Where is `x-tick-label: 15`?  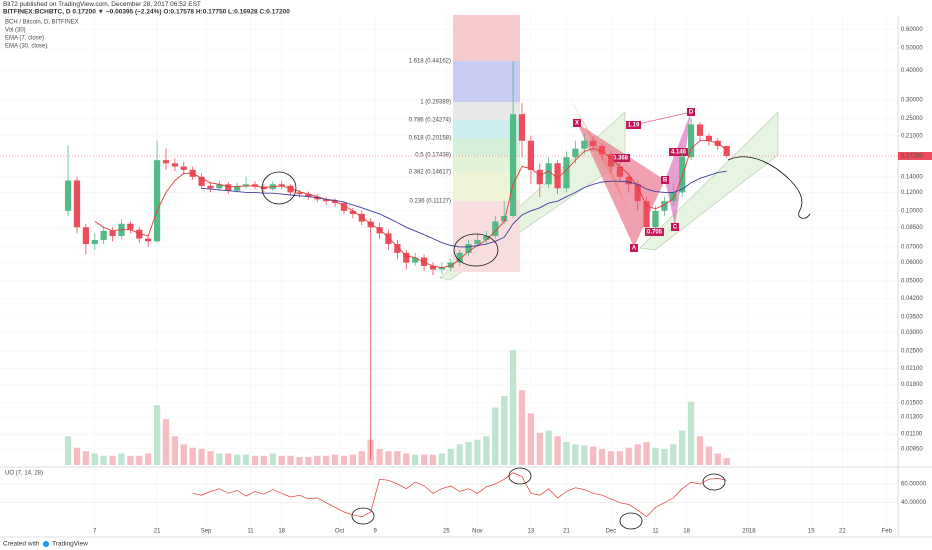
x-tick-label: 15 is located at coordinates (811, 532).